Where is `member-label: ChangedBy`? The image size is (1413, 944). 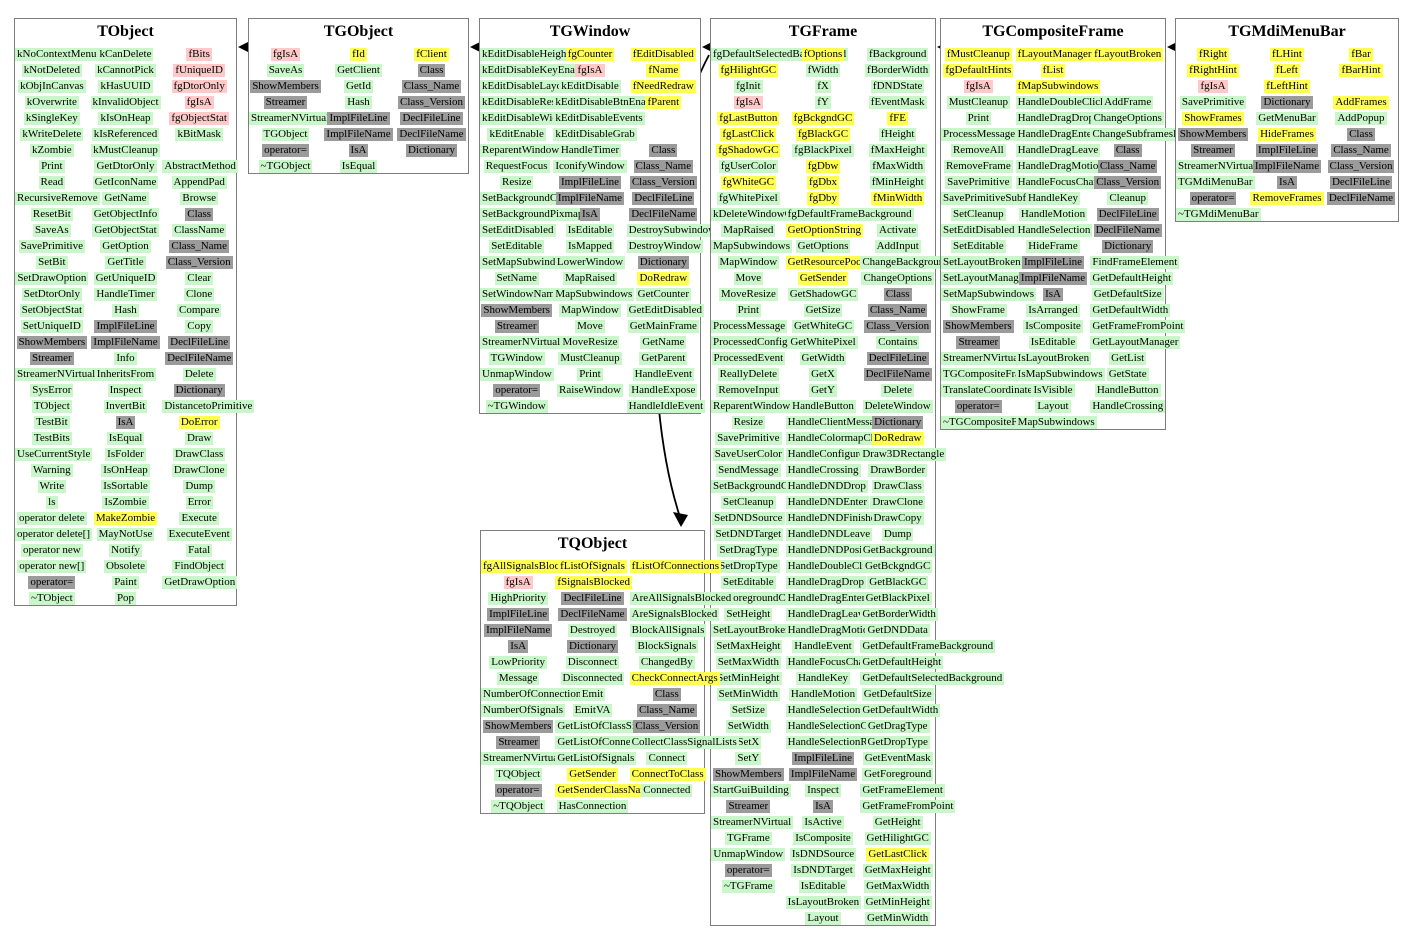 member-label: ChangedBy is located at coordinates (666, 662).